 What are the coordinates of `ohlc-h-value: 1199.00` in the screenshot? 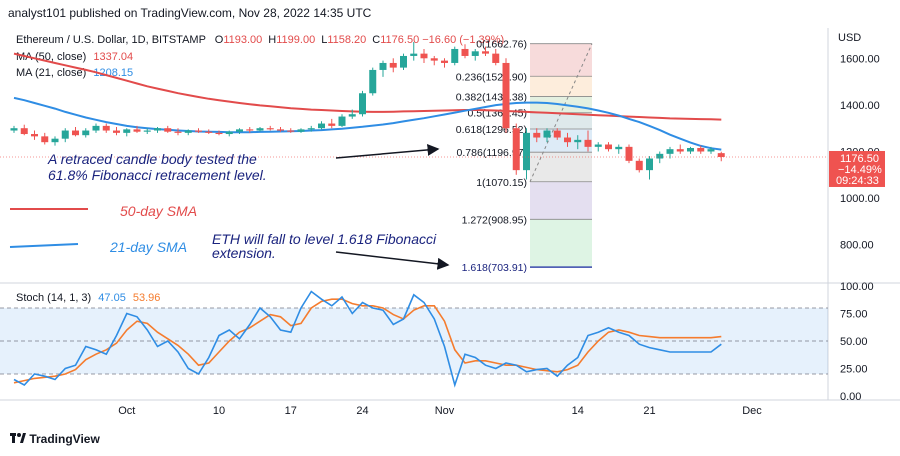 It's located at (296, 40).